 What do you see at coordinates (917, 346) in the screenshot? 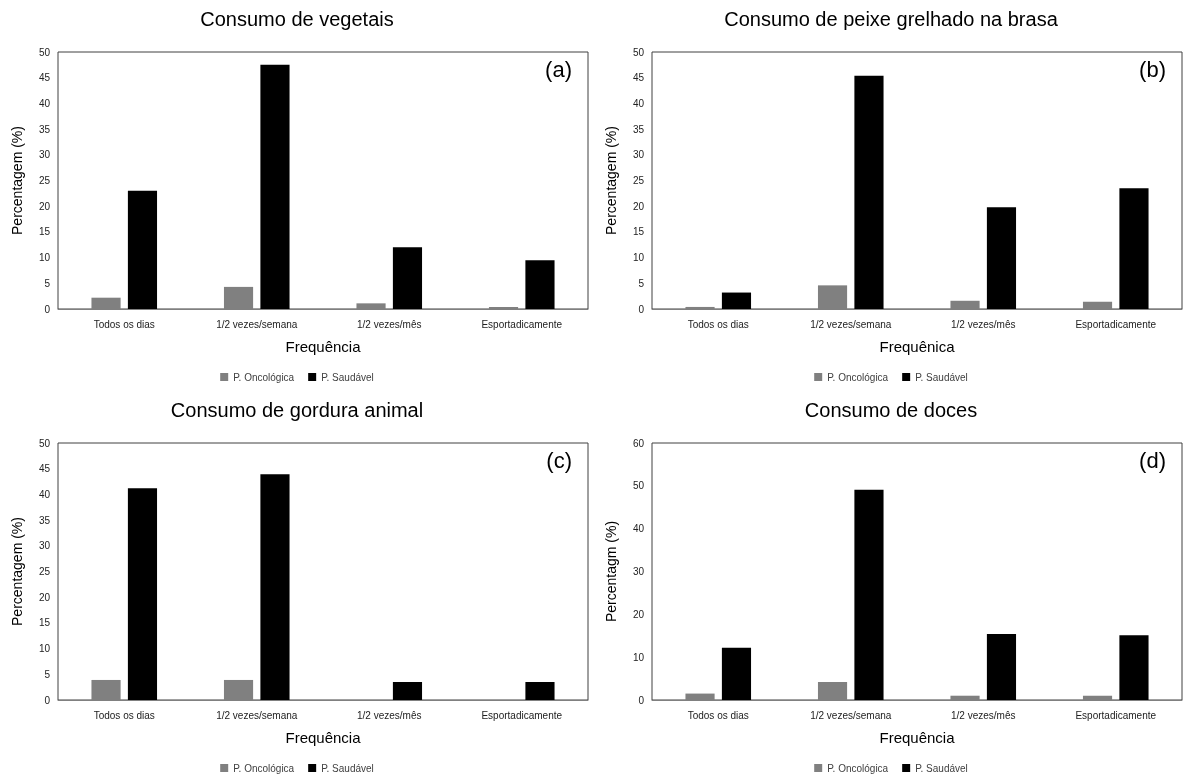
I see `x-axis-title: Frequênica` at bounding box center [917, 346].